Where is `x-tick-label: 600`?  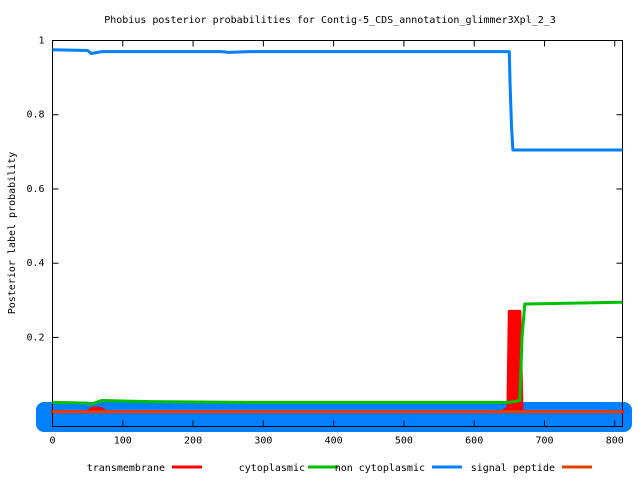 x-tick-label: 600 is located at coordinates (474, 441).